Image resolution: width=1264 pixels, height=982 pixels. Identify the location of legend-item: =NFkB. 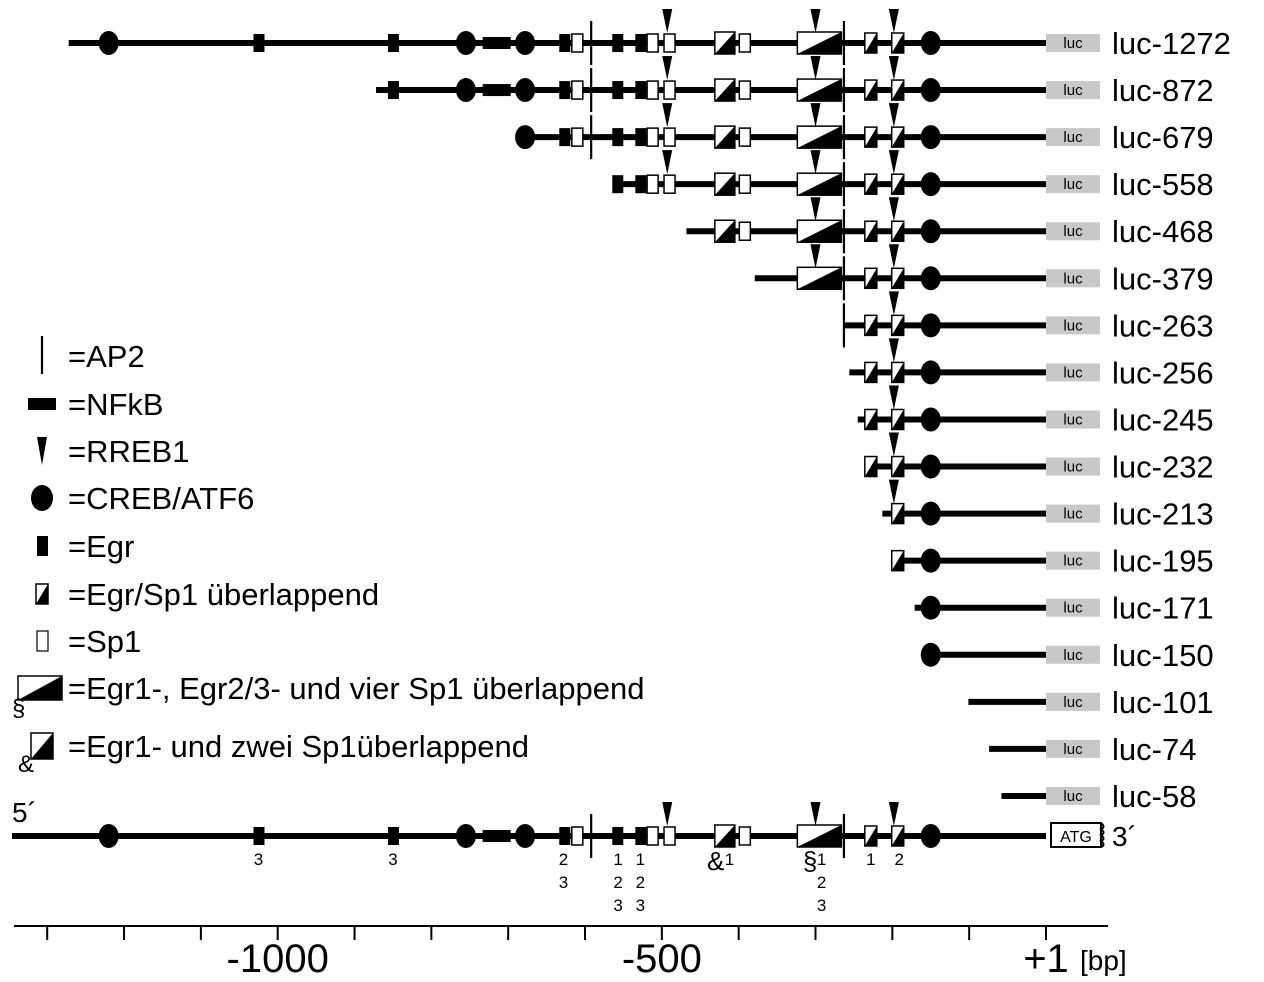
(96, 404).